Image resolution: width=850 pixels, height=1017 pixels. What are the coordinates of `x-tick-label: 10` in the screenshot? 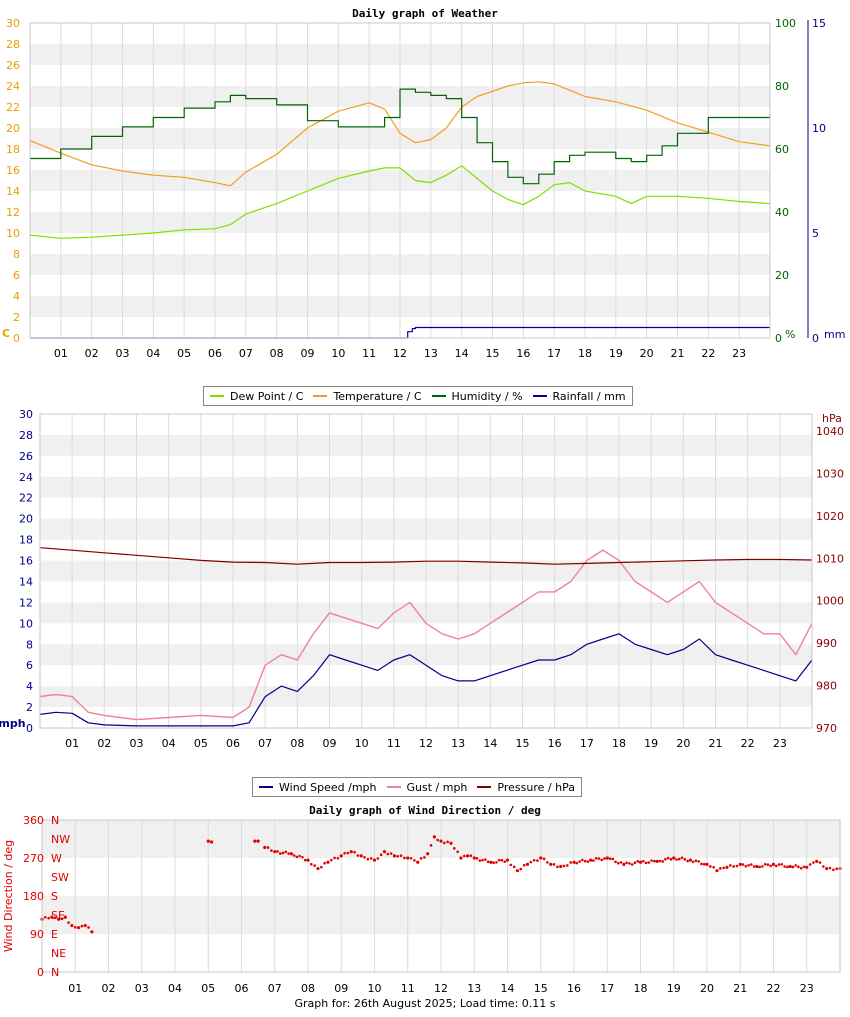 It's located at (375, 988).